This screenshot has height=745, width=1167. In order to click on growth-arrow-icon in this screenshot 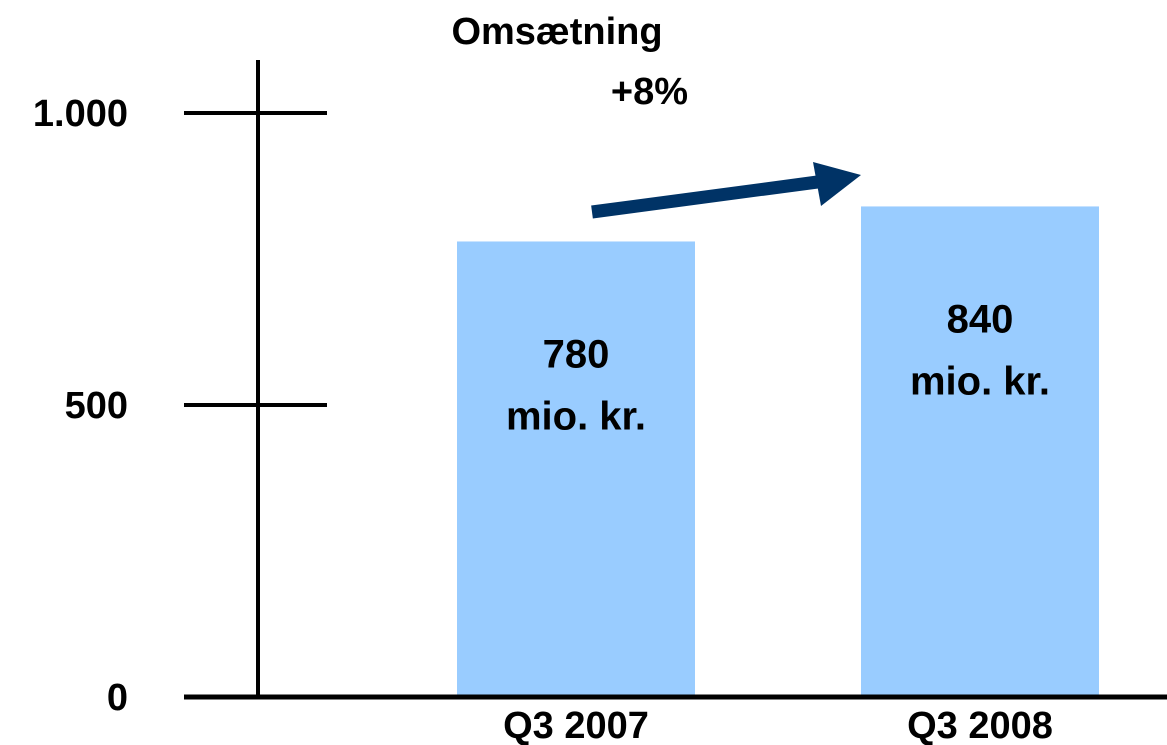, I will do `click(726, 190)`.